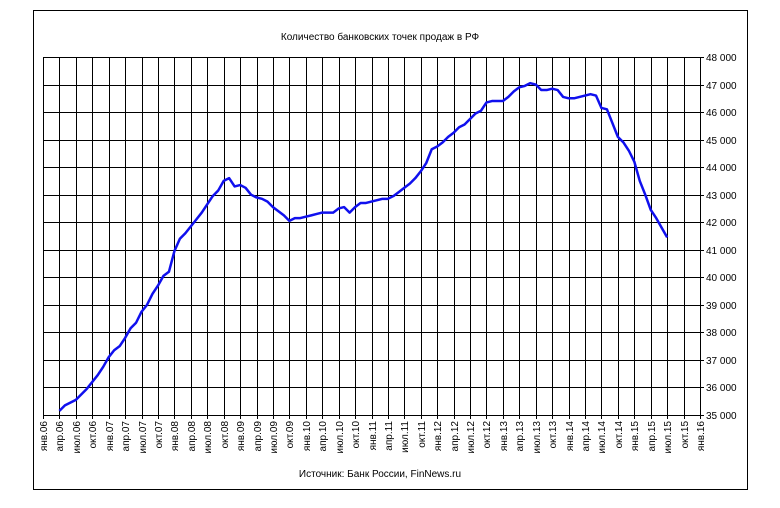  What do you see at coordinates (721, 58) in the screenshot?
I see `y-tick-label: 48 000` at bounding box center [721, 58].